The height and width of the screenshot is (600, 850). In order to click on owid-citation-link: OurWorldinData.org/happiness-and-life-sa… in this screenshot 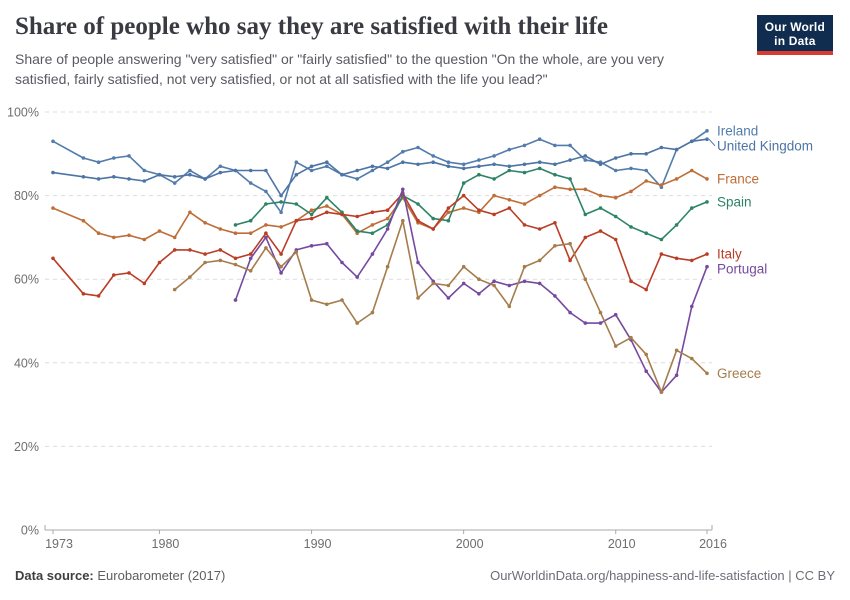, I will do `click(662, 575)`.